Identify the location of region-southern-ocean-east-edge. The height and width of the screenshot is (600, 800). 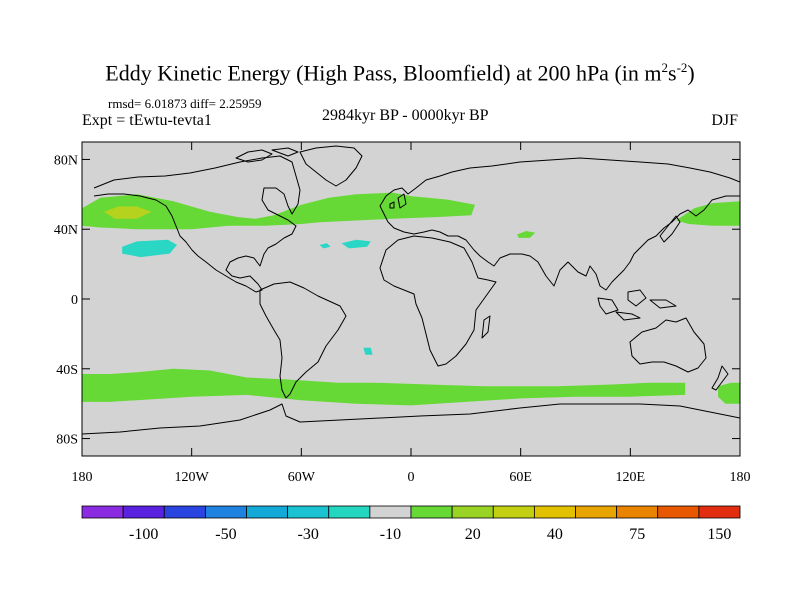
(729, 393).